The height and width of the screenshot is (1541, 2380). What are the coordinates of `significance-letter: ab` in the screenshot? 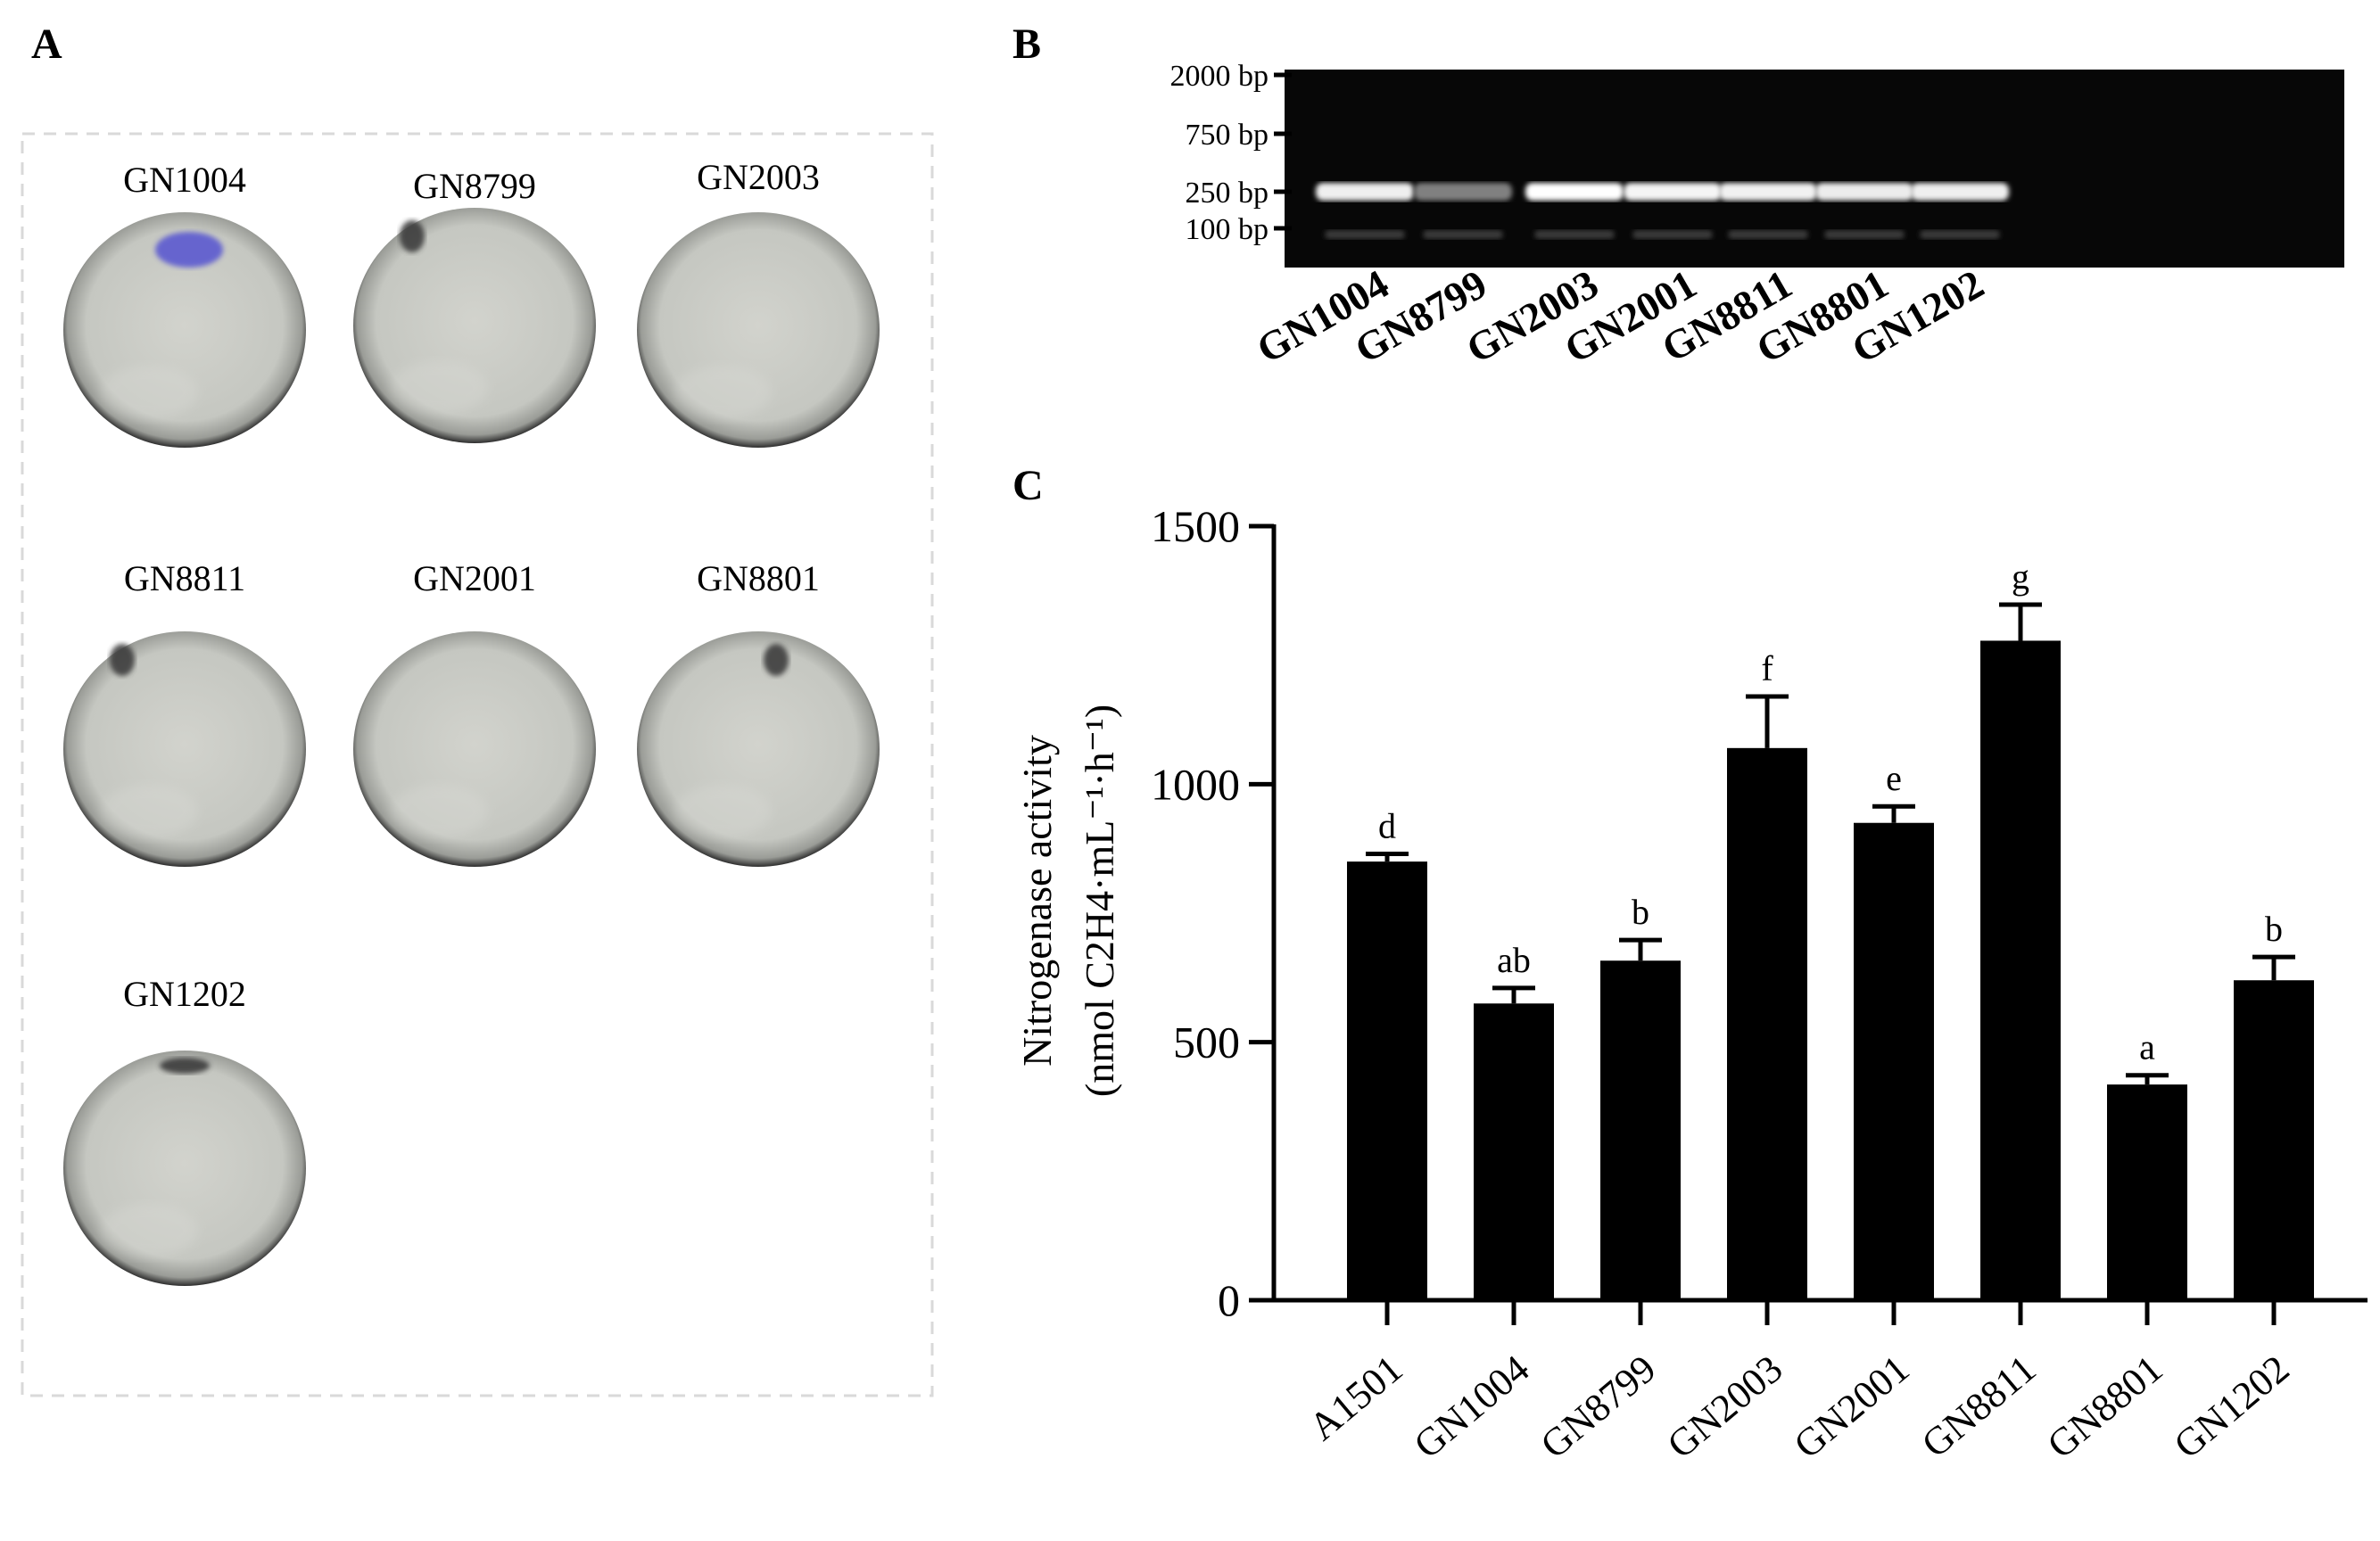 It's located at (1514, 960).